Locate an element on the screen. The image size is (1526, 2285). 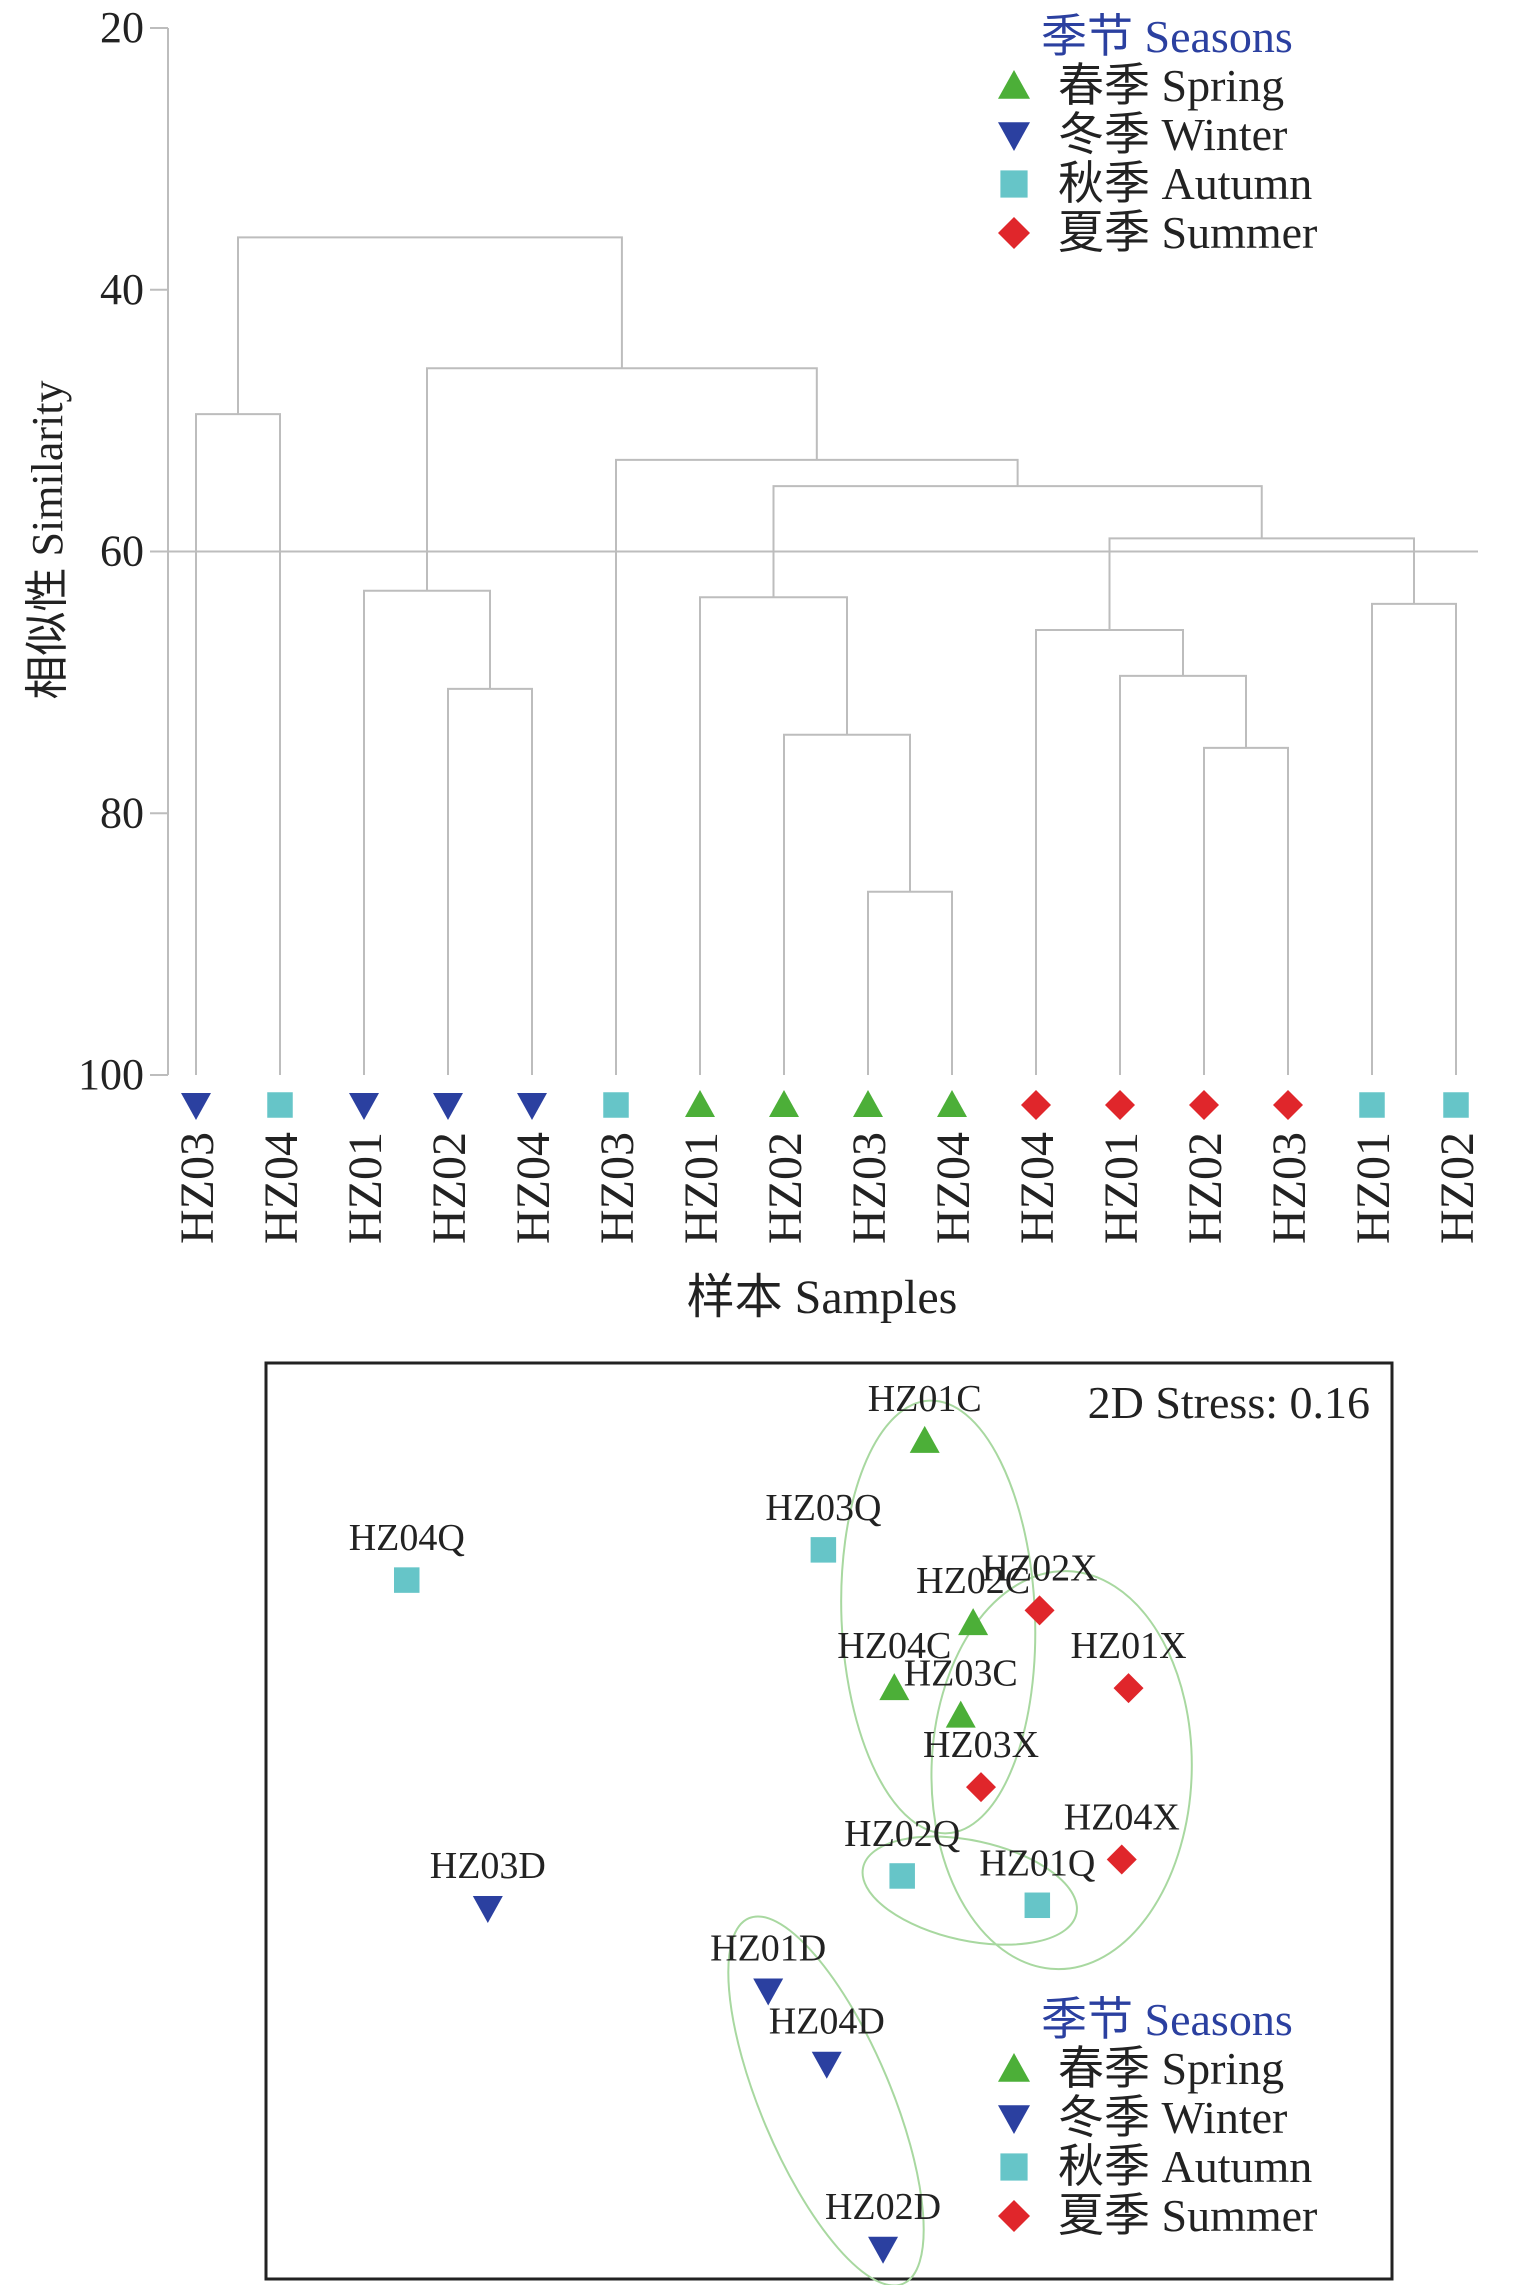
point-label: HZ01Q is located at coordinates (1037, 1863).